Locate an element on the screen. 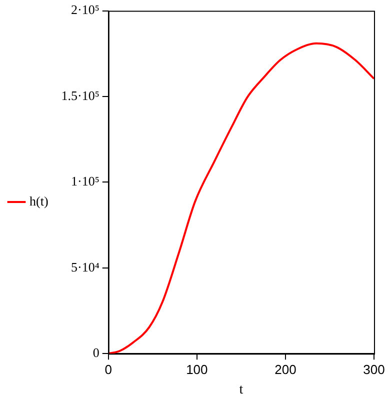 Image resolution: width=388 pixels, height=398 pixels. y-tick-label: 1·10⁵ is located at coordinates (85, 181).